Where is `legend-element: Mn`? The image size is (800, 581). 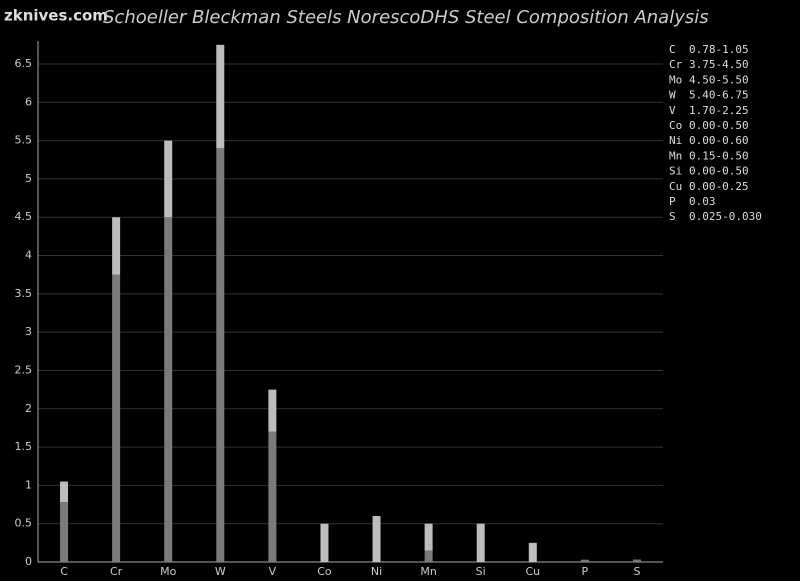 legend-element: Mn is located at coordinates (675, 155).